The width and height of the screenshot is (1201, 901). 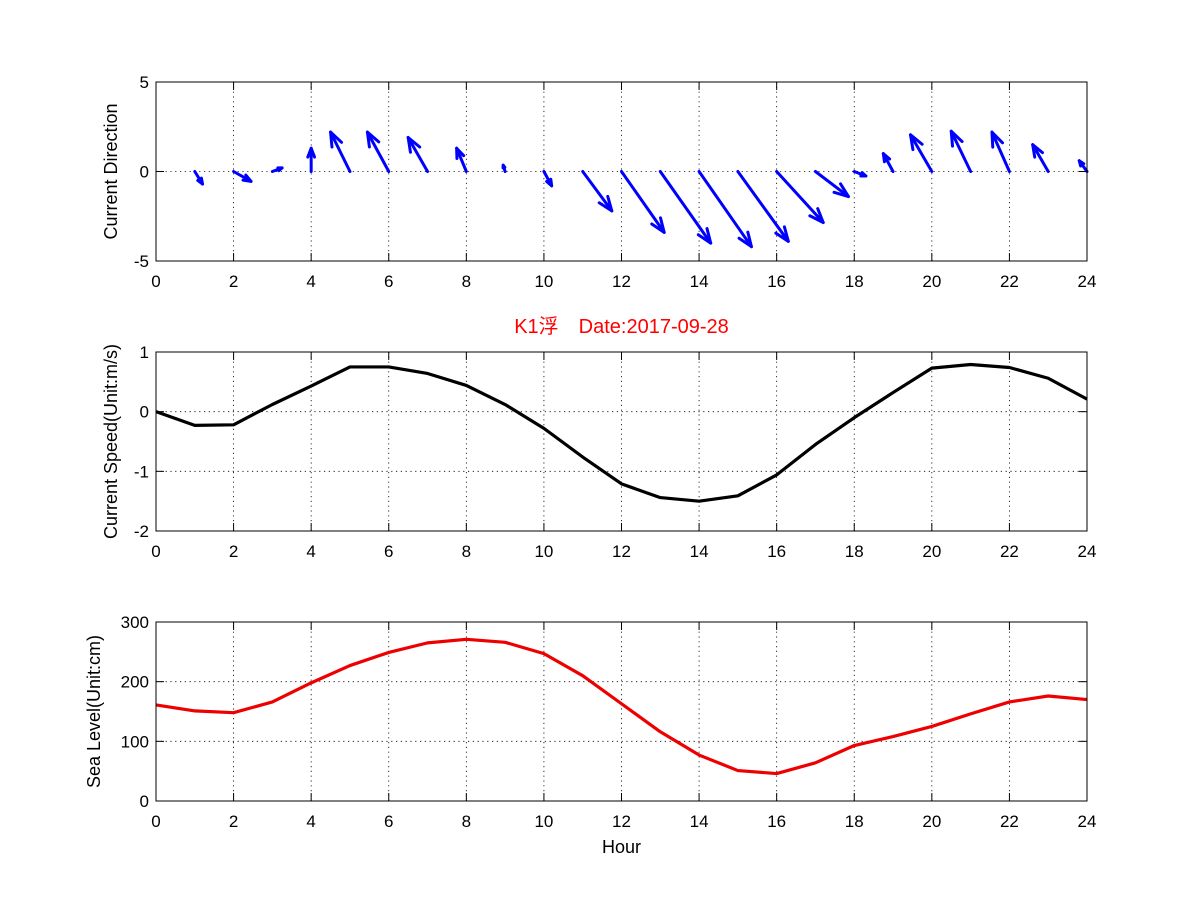 I want to click on y-tick-label: 300, so click(x=135, y=622).